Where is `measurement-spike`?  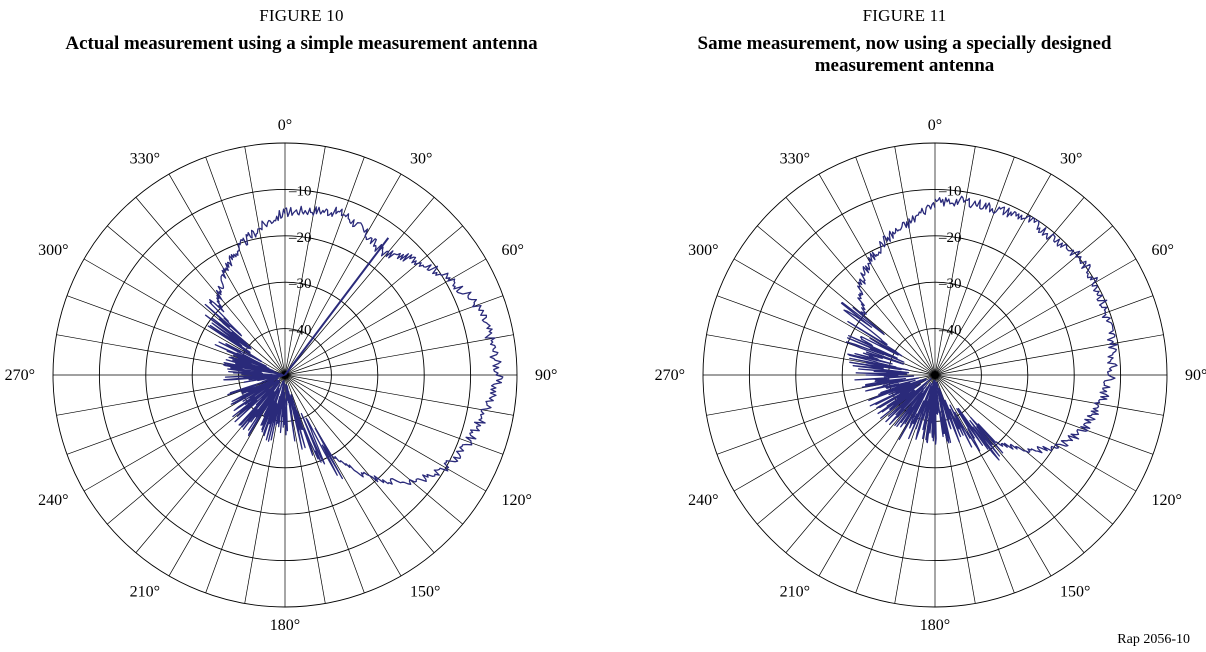
measurement-spike is located at coordinates (337, 306).